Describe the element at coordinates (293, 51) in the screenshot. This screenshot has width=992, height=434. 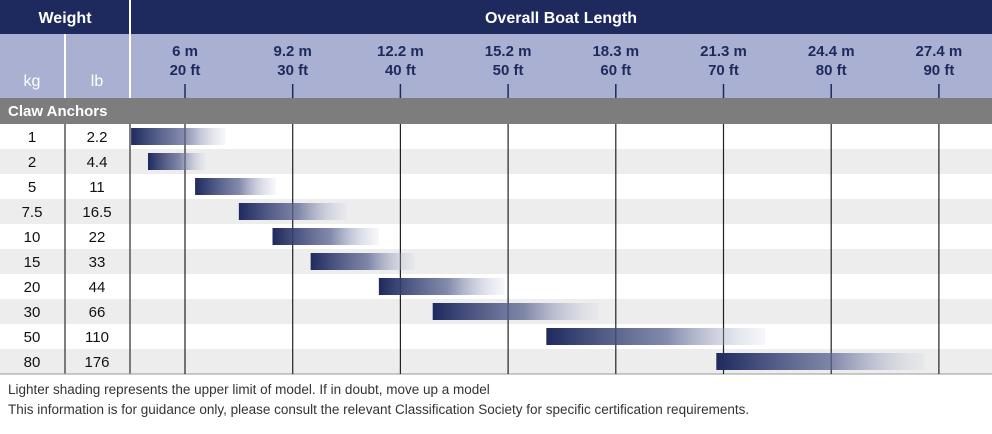
I see `tick-label-m: 9.2 m` at that location.